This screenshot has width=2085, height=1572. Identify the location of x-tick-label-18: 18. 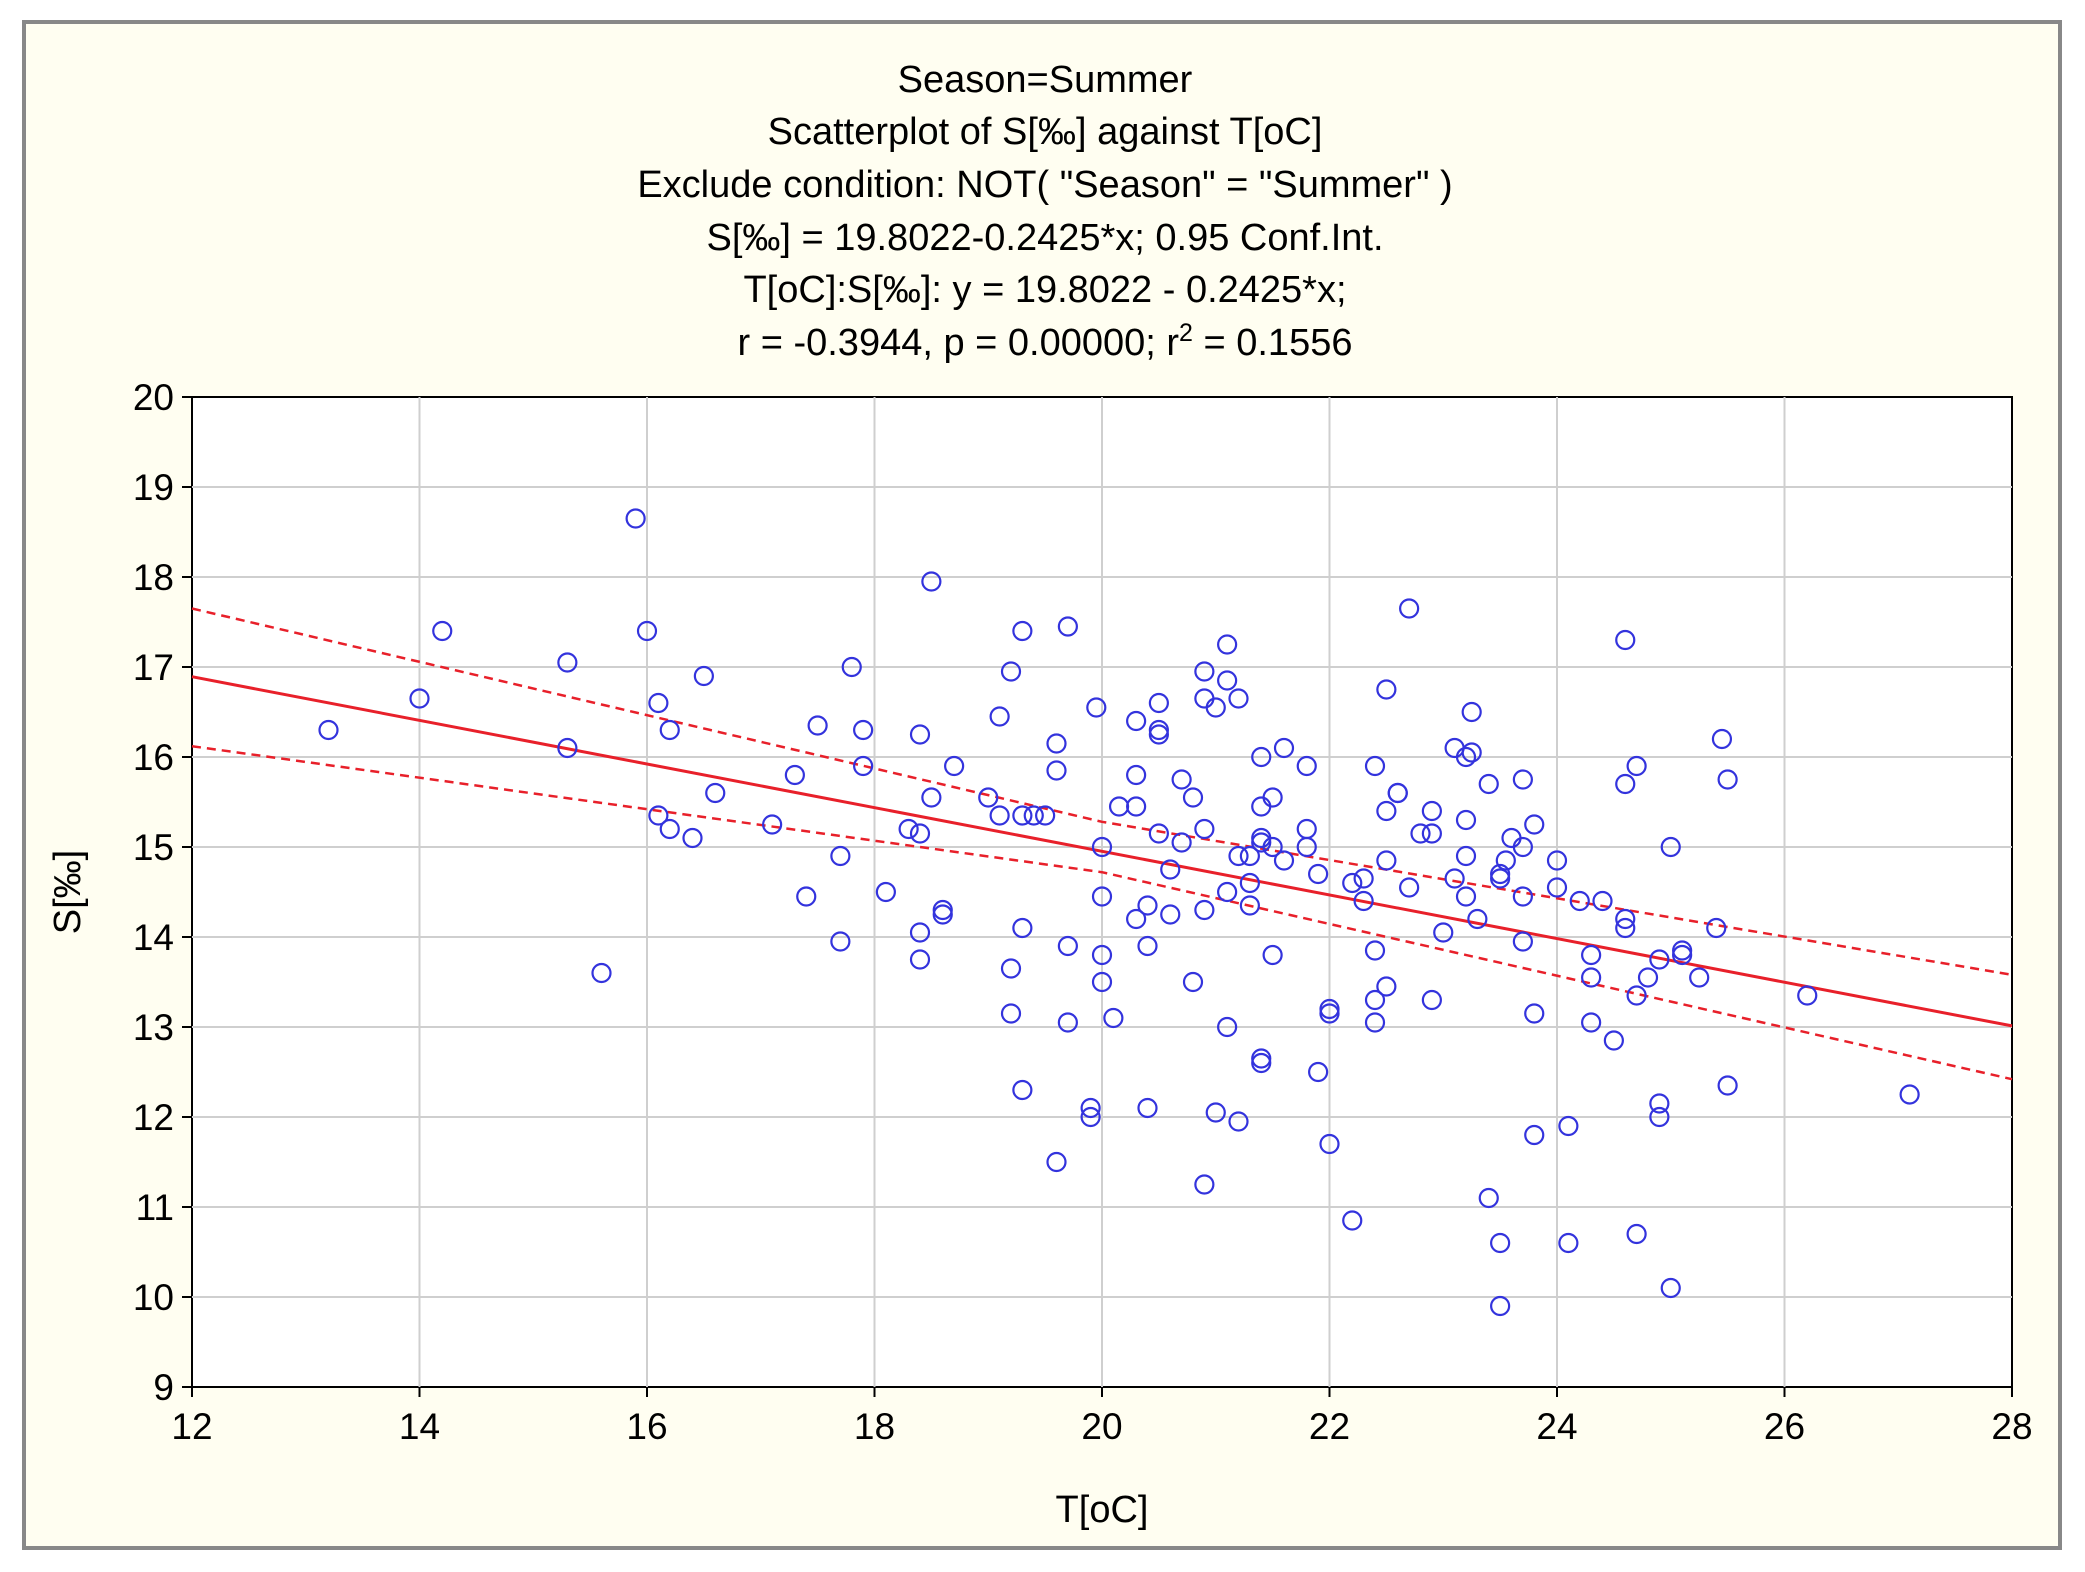
(874, 1426).